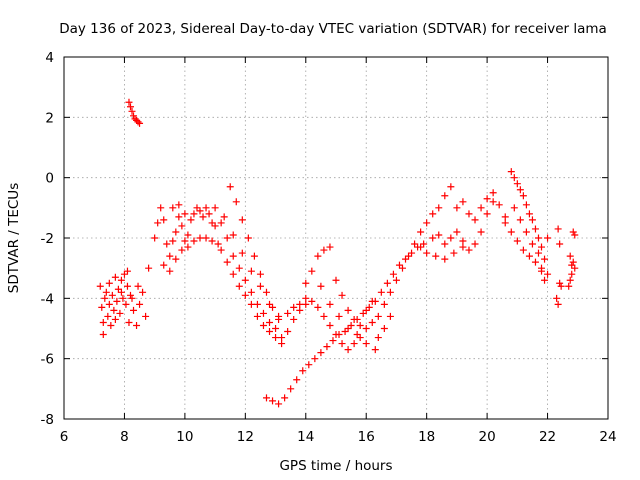  I want to click on y-axis-label: SDTVAR / TECUs, so click(14, 238).